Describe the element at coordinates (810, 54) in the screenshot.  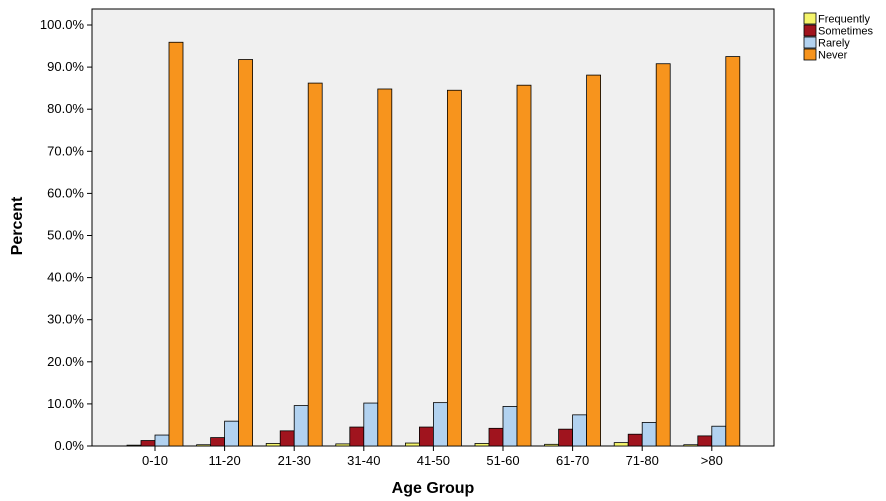
I see `legend-swatch-never` at that location.